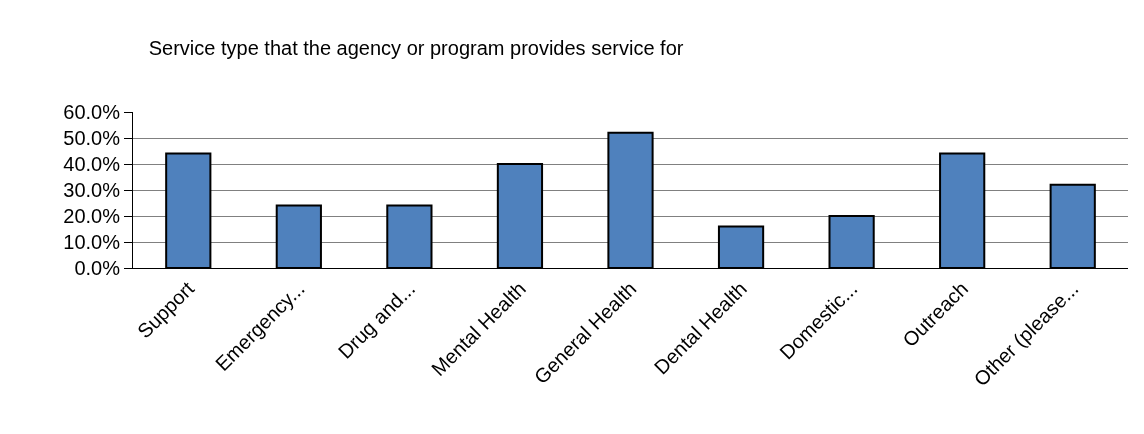 The height and width of the screenshot is (434, 1144). Describe the element at coordinates (97, 268) in the screenshot. I see `y-tick-label: 0.0%` at that location.